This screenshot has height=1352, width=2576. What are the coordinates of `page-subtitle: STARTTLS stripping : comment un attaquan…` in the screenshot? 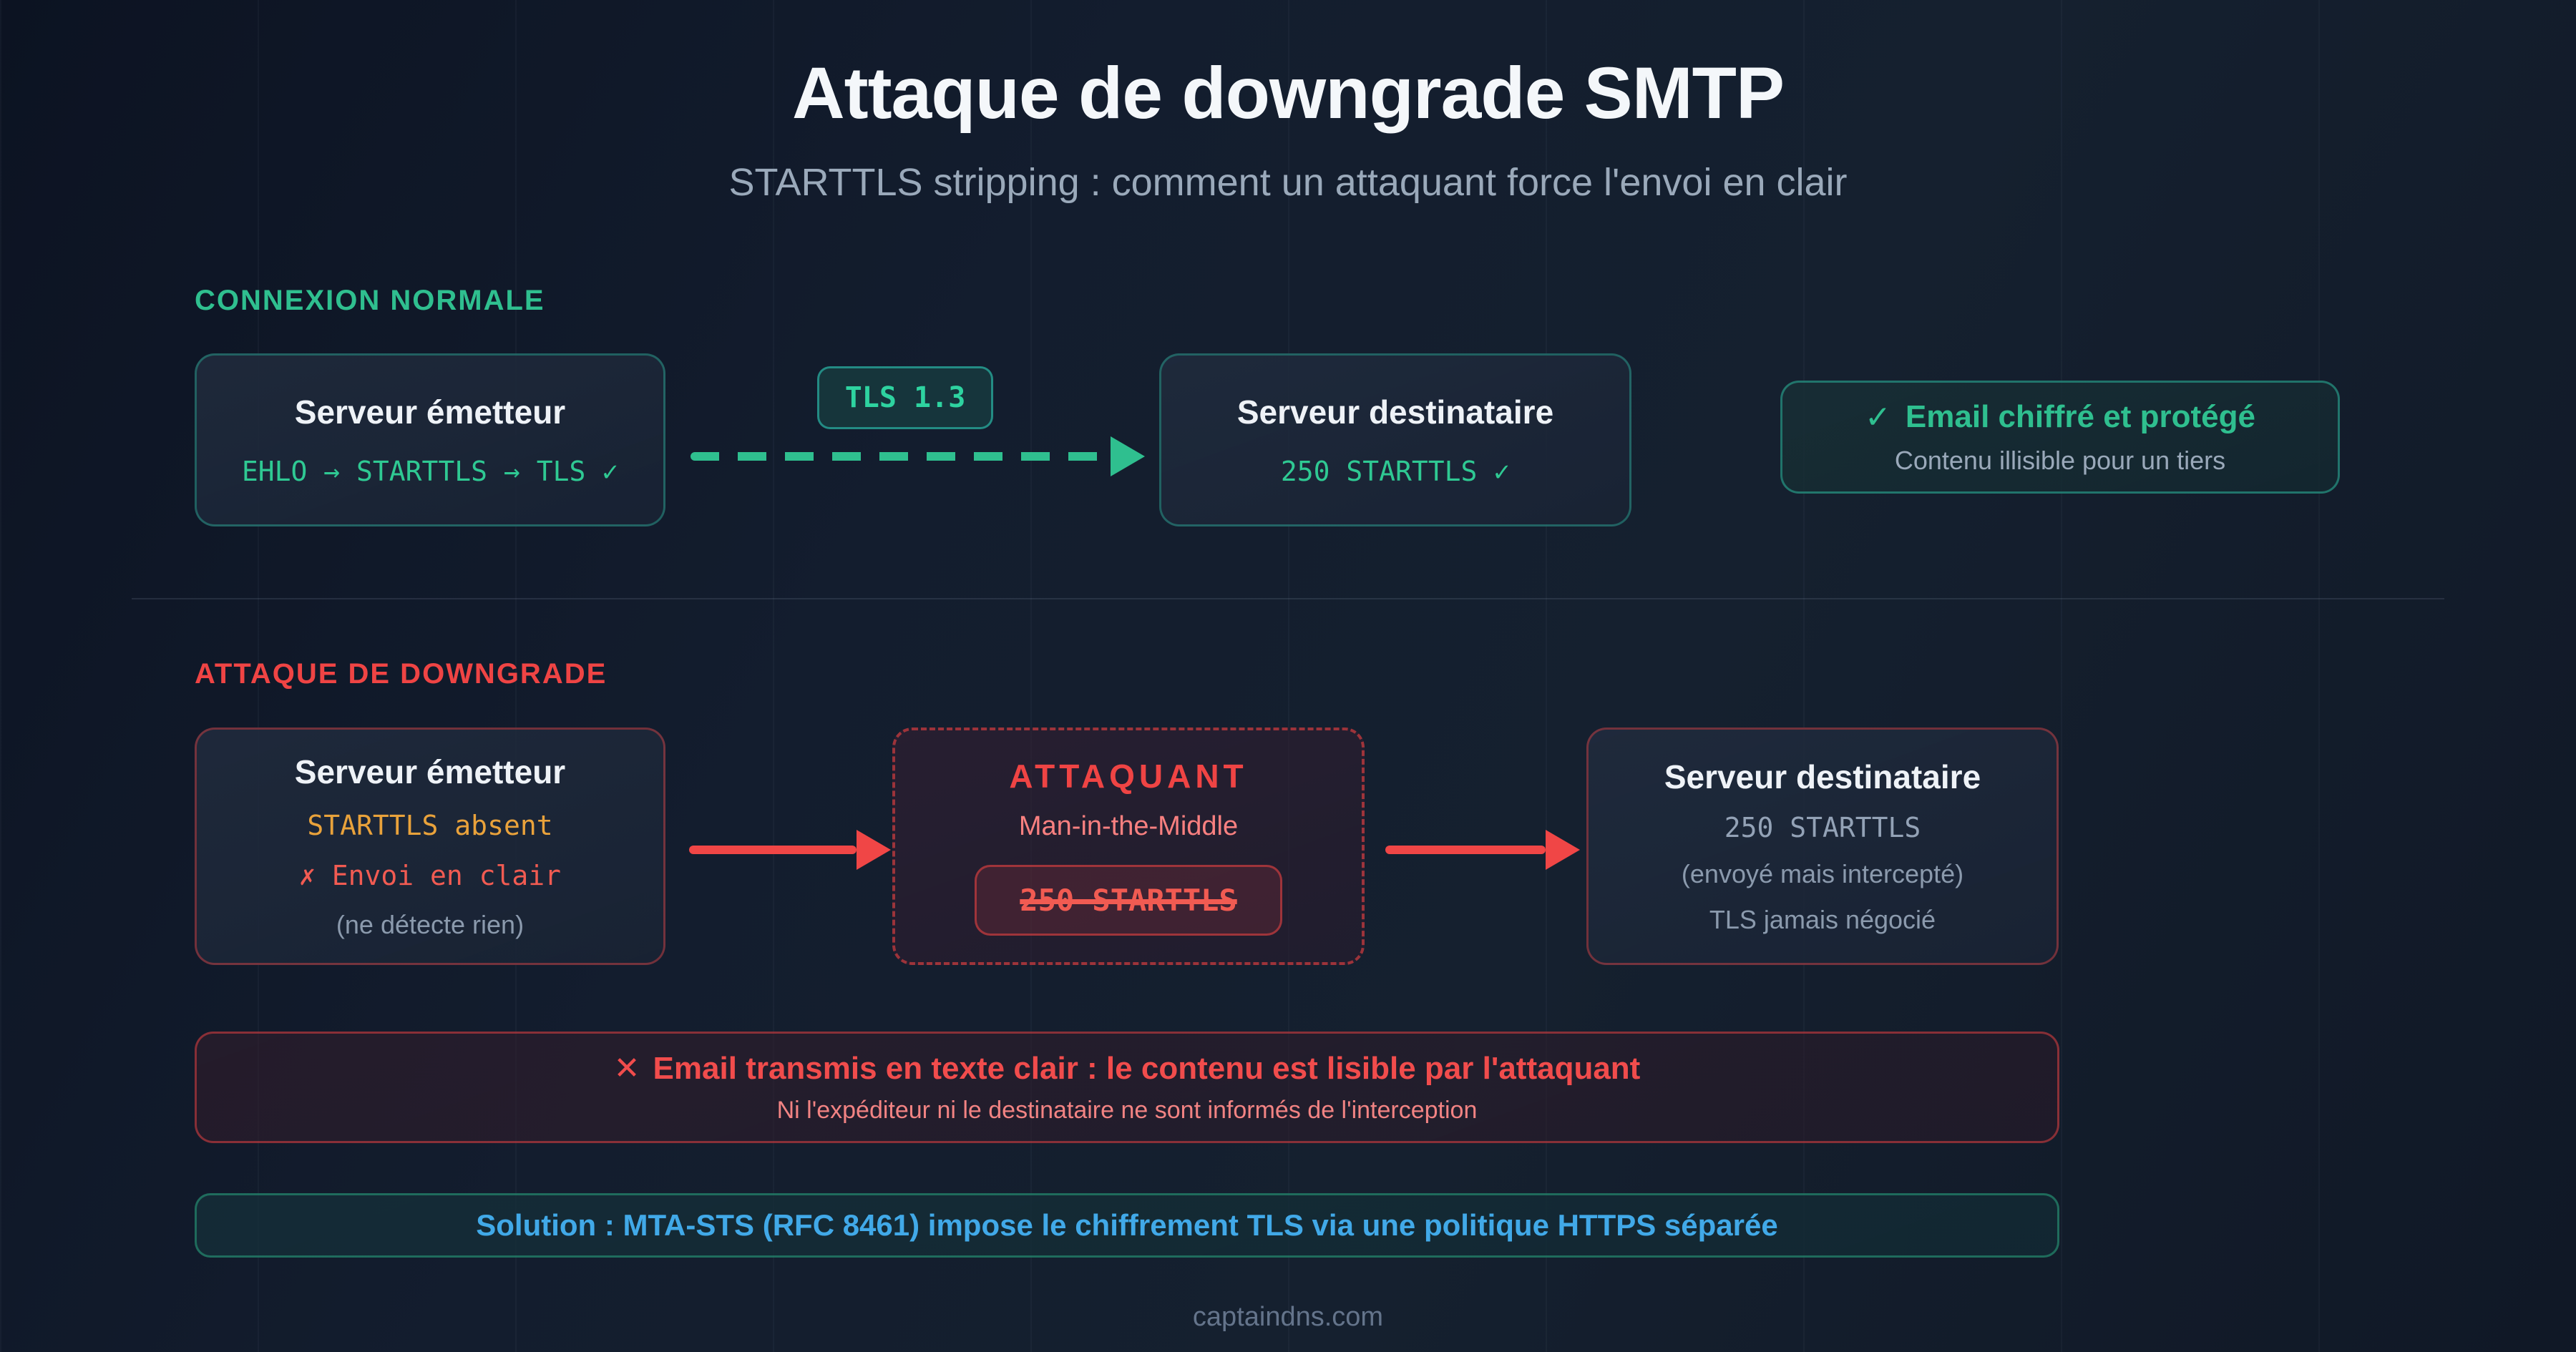 It's located at (1288, 183).